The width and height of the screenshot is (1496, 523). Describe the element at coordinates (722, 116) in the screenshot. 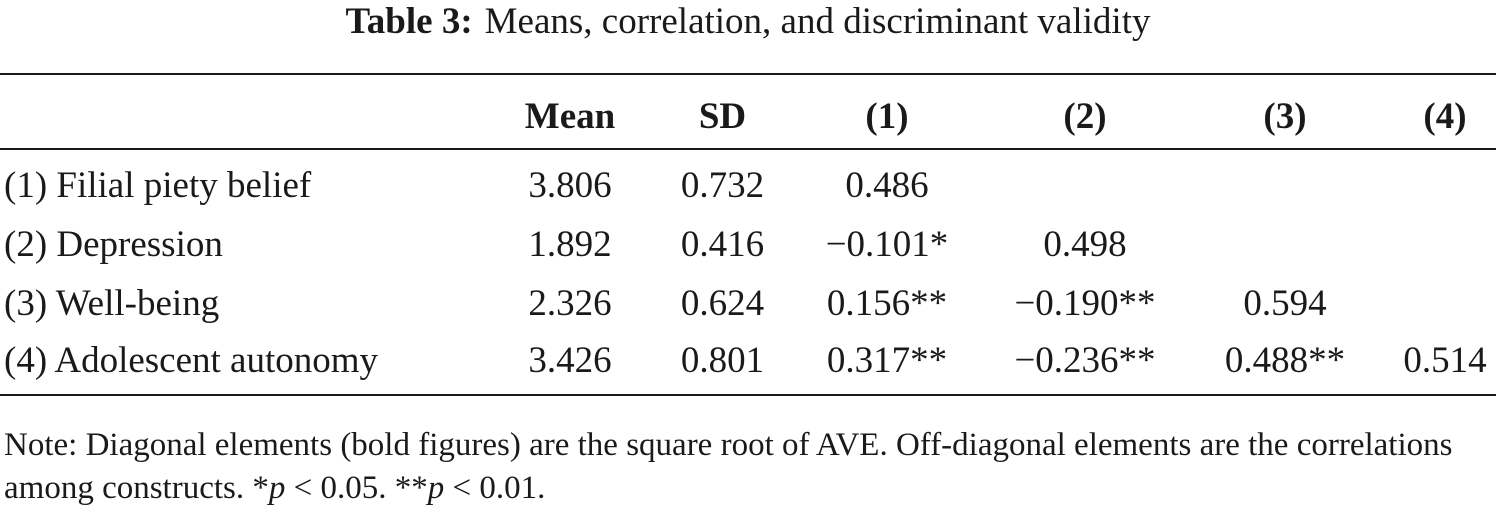

I see `header-sd: SD` at that location.